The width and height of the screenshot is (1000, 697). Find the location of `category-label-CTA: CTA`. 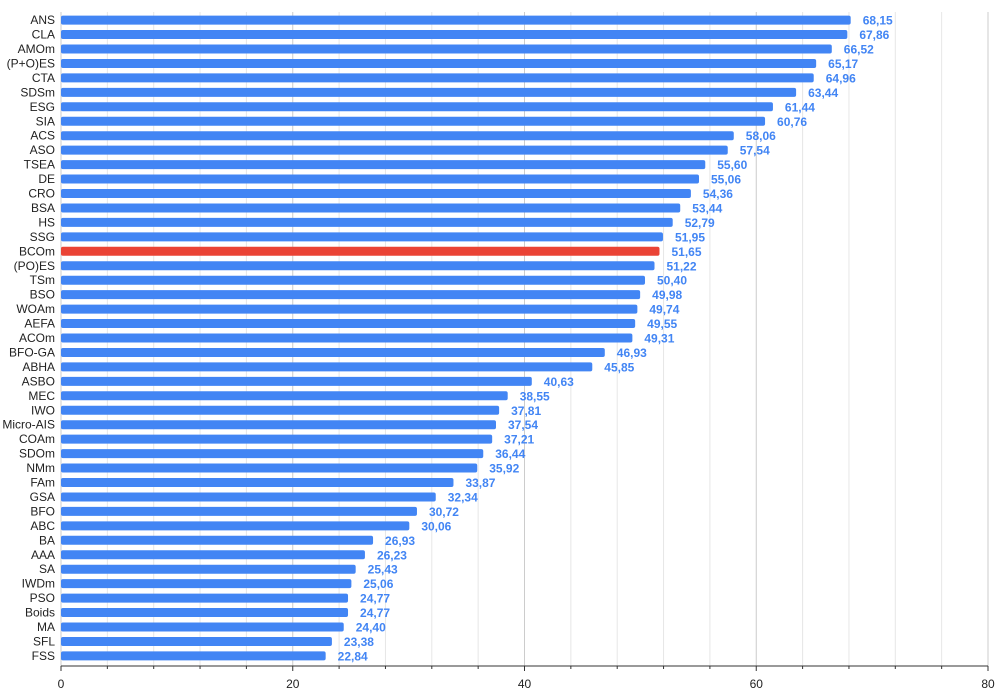

category-label-CTA: CTA is located at coordinates (43, 78).